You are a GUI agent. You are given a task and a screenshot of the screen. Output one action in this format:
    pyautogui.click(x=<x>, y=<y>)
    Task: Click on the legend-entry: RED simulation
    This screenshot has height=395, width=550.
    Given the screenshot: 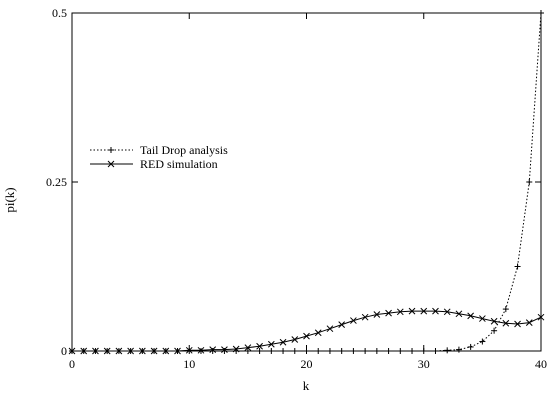 What is the action you would take?
    pyautogui.click(x=154, y=164)
    